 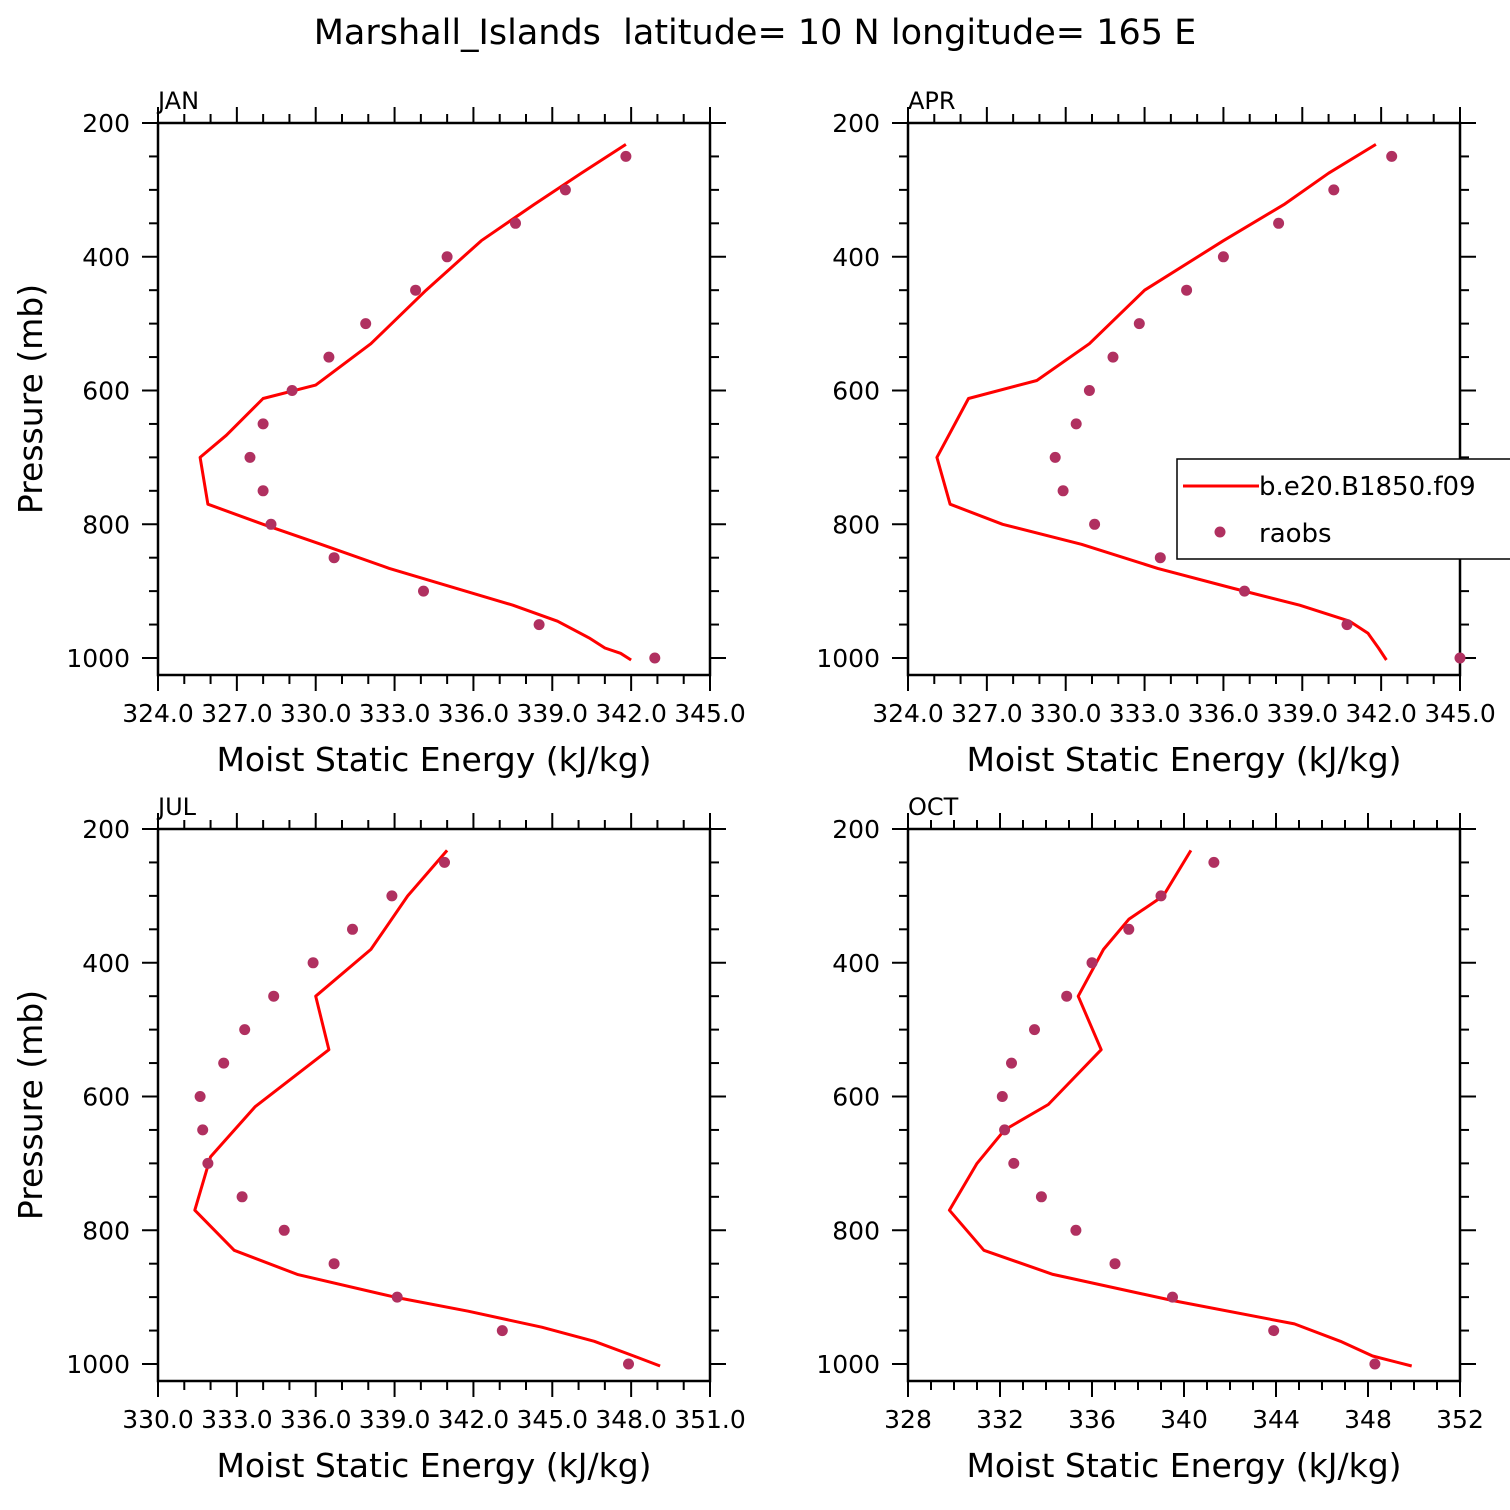 What do you see at coordinates (932, 101) in the screenshot?
I see `panel-label: APR` at bounding box center [932, 101].